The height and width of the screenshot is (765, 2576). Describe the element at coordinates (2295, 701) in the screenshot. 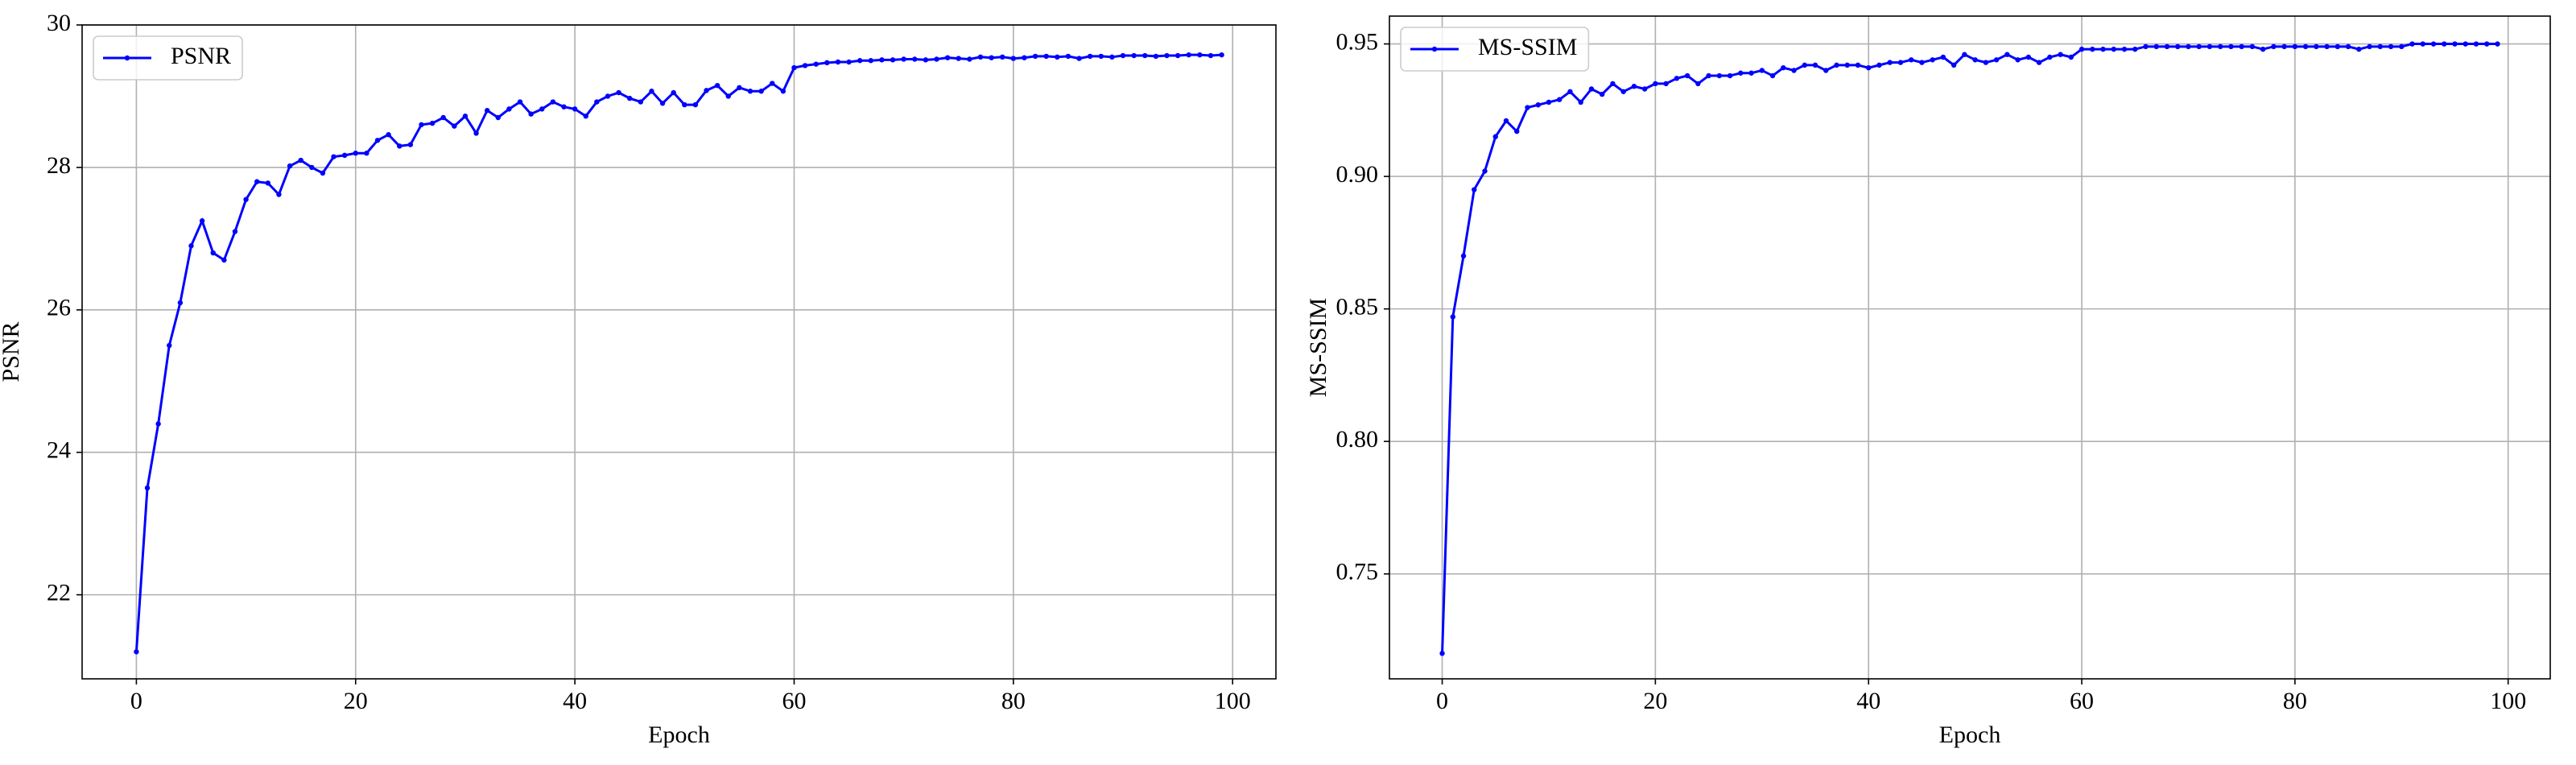

I see `x-tick-label: 80` at that location.